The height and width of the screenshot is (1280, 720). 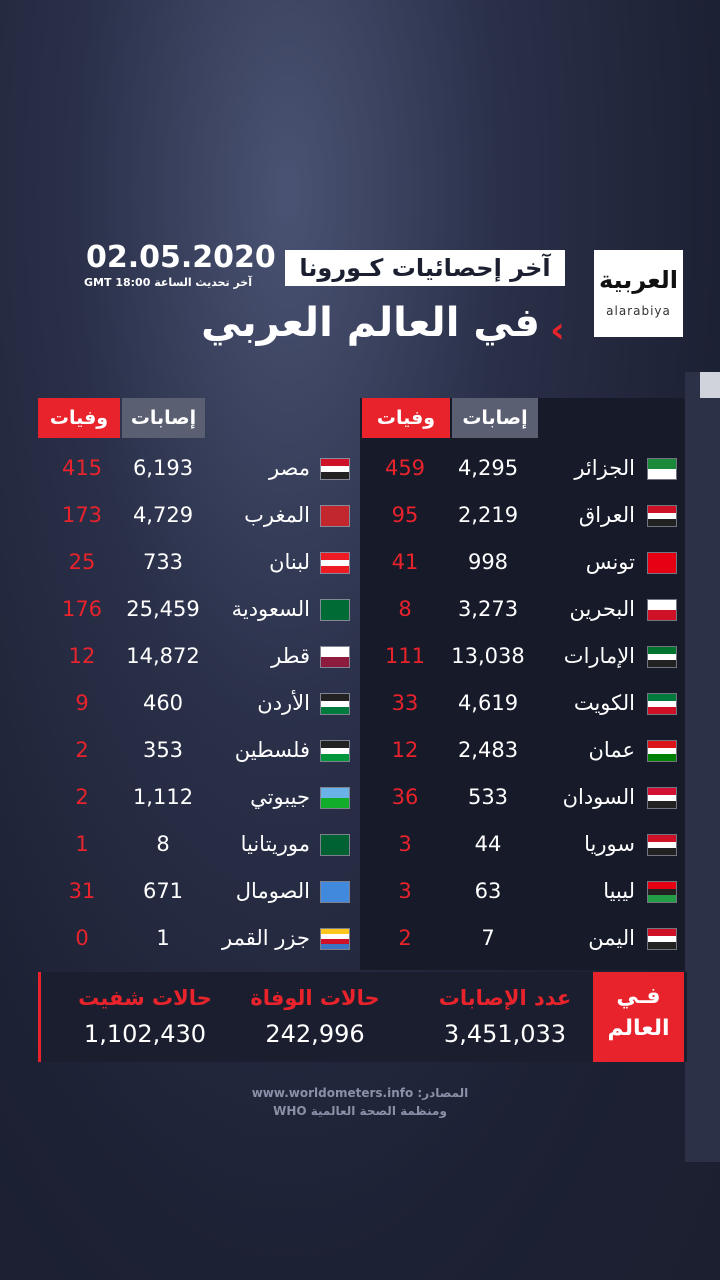 I want to click on source: ومنظمة الصحة العالمية WHO, so click(x=360, y=1111).